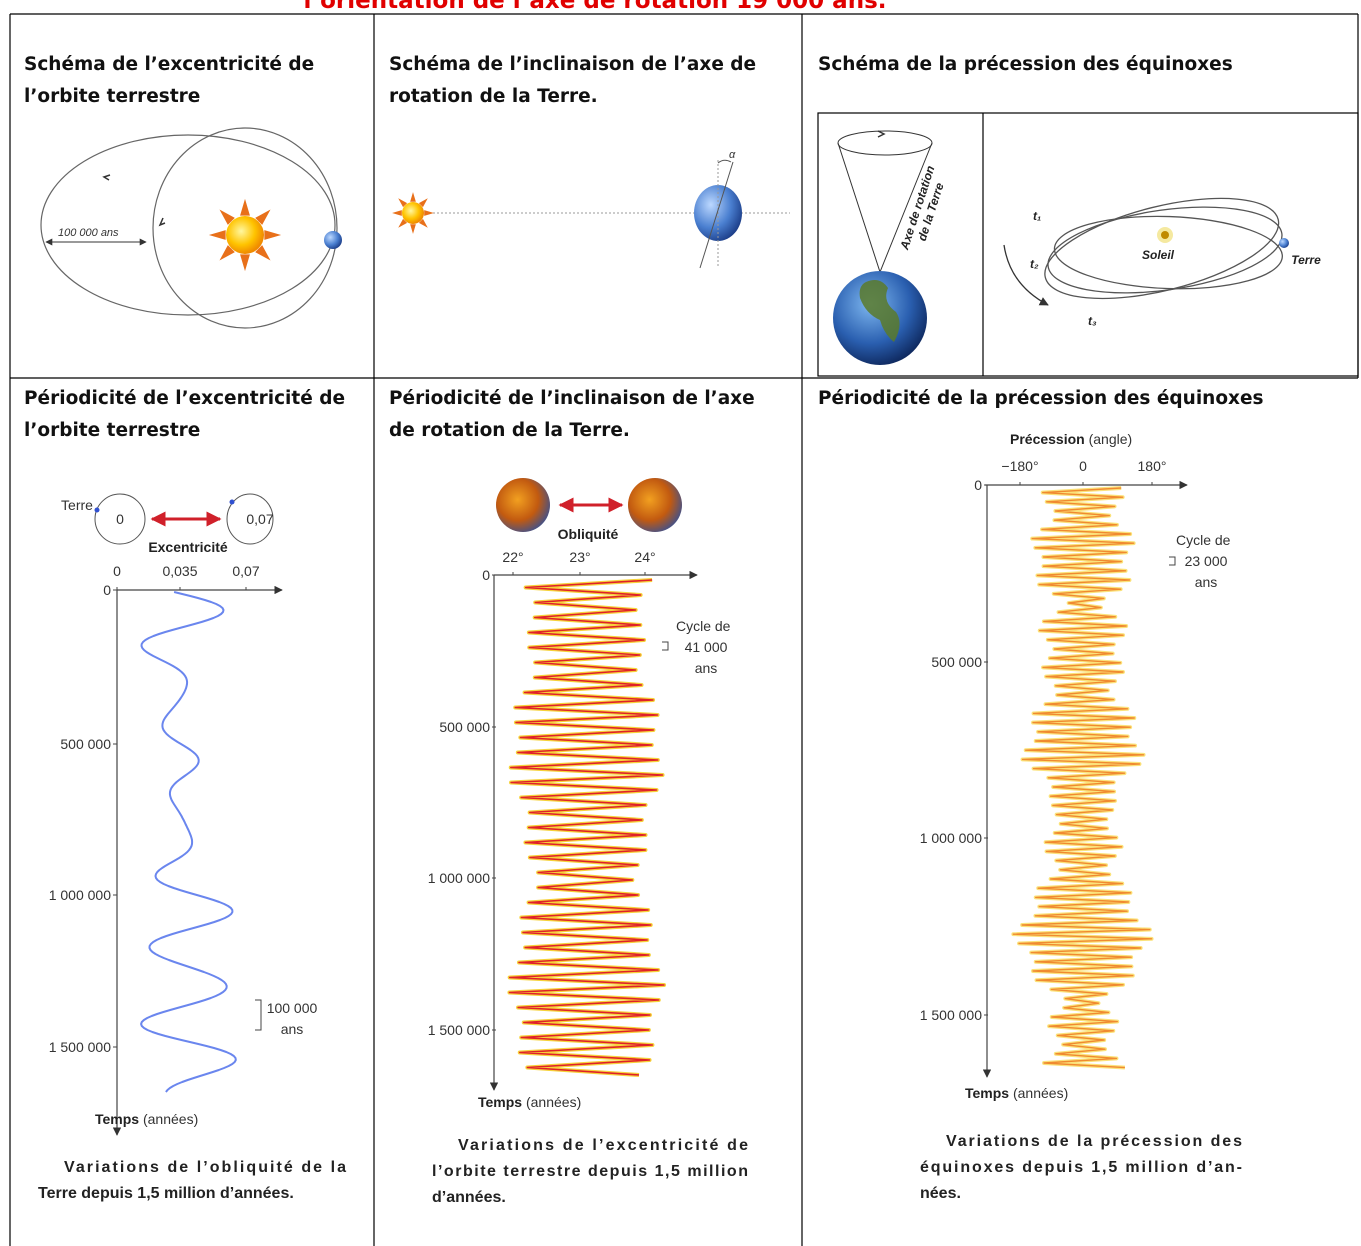 This screenshot has height=1246, width=1361. Describe the element at coordinates (588, 534) in the screenshot. I see `axis-title: Obliquité` at that location.